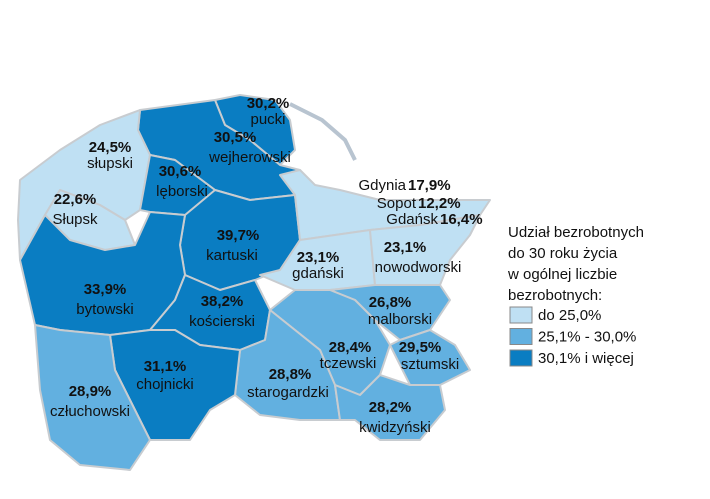 The width and height of the screenshot is (710, 499). I want to click on region-name: bytowski, so click(105, 309).